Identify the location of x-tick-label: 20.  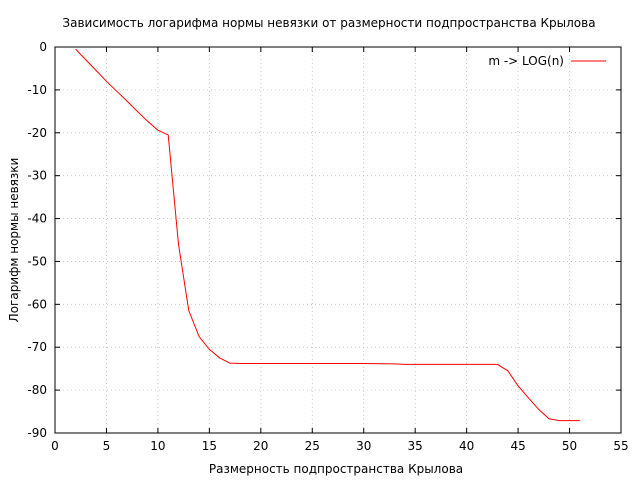
(260, 446).